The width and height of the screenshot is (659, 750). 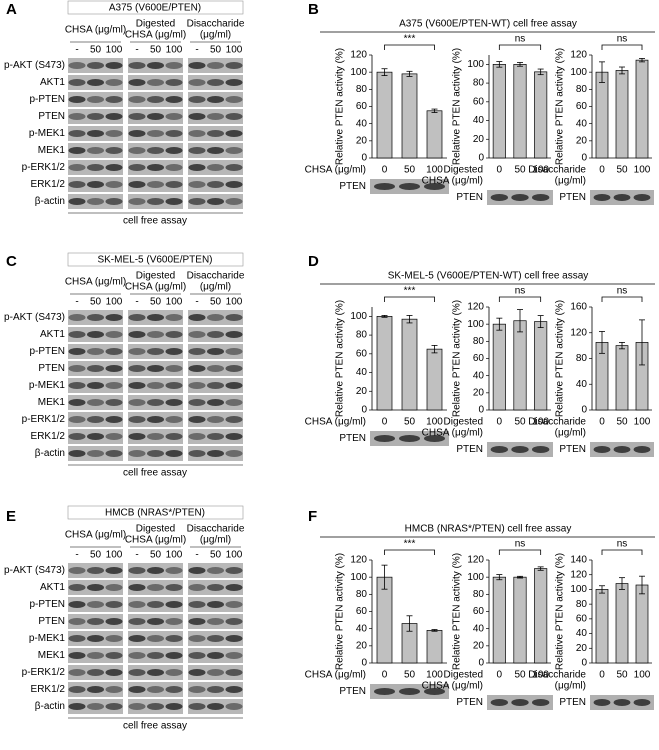 I want to click on group-label: CHSA (μg/ml), so click(x=95, y=30).